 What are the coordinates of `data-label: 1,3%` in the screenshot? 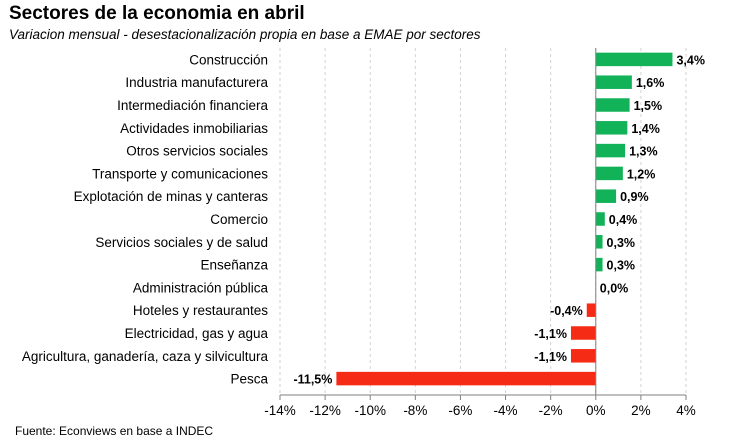 It's located at (643, 152).